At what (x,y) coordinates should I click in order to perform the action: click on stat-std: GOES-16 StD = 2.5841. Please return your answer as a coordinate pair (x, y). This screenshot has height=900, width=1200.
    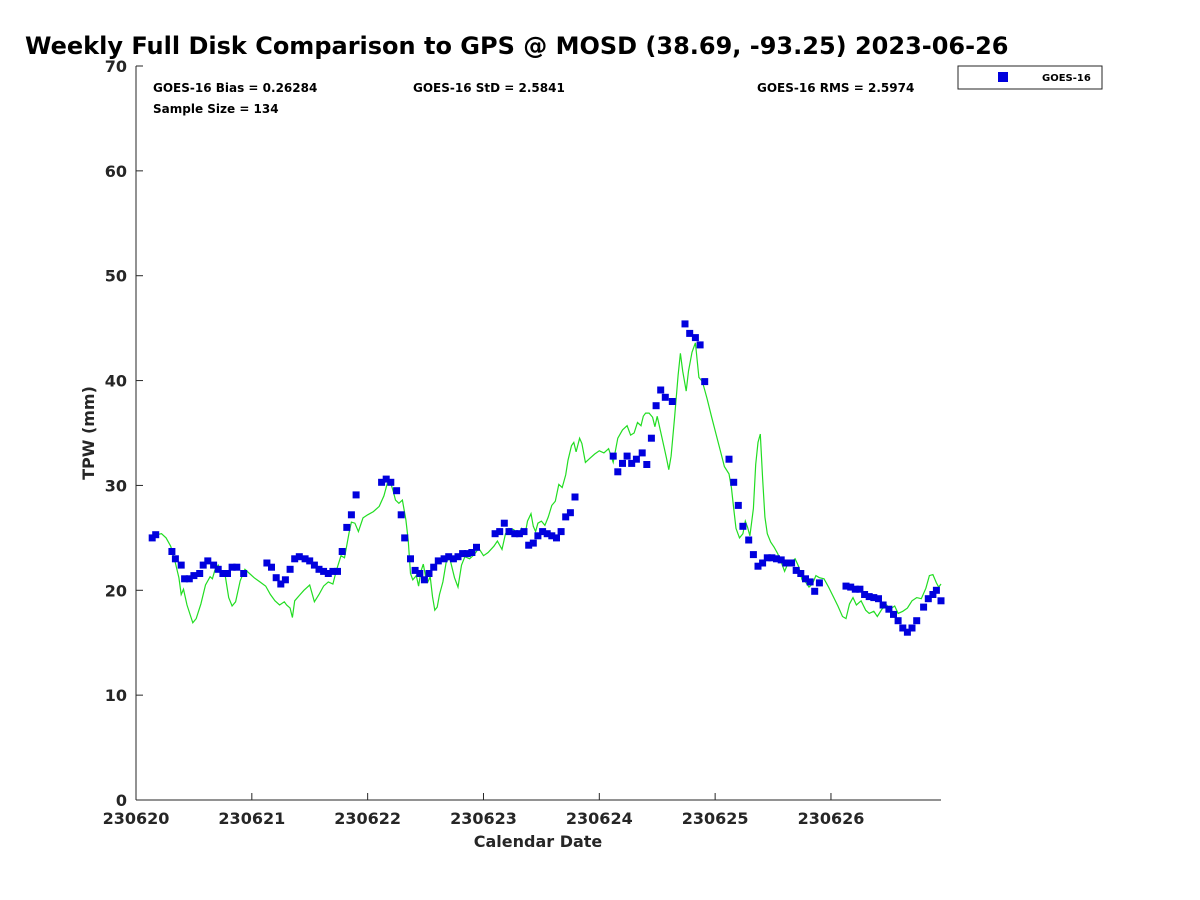
    Looking at the image, I should click on (489, 88).